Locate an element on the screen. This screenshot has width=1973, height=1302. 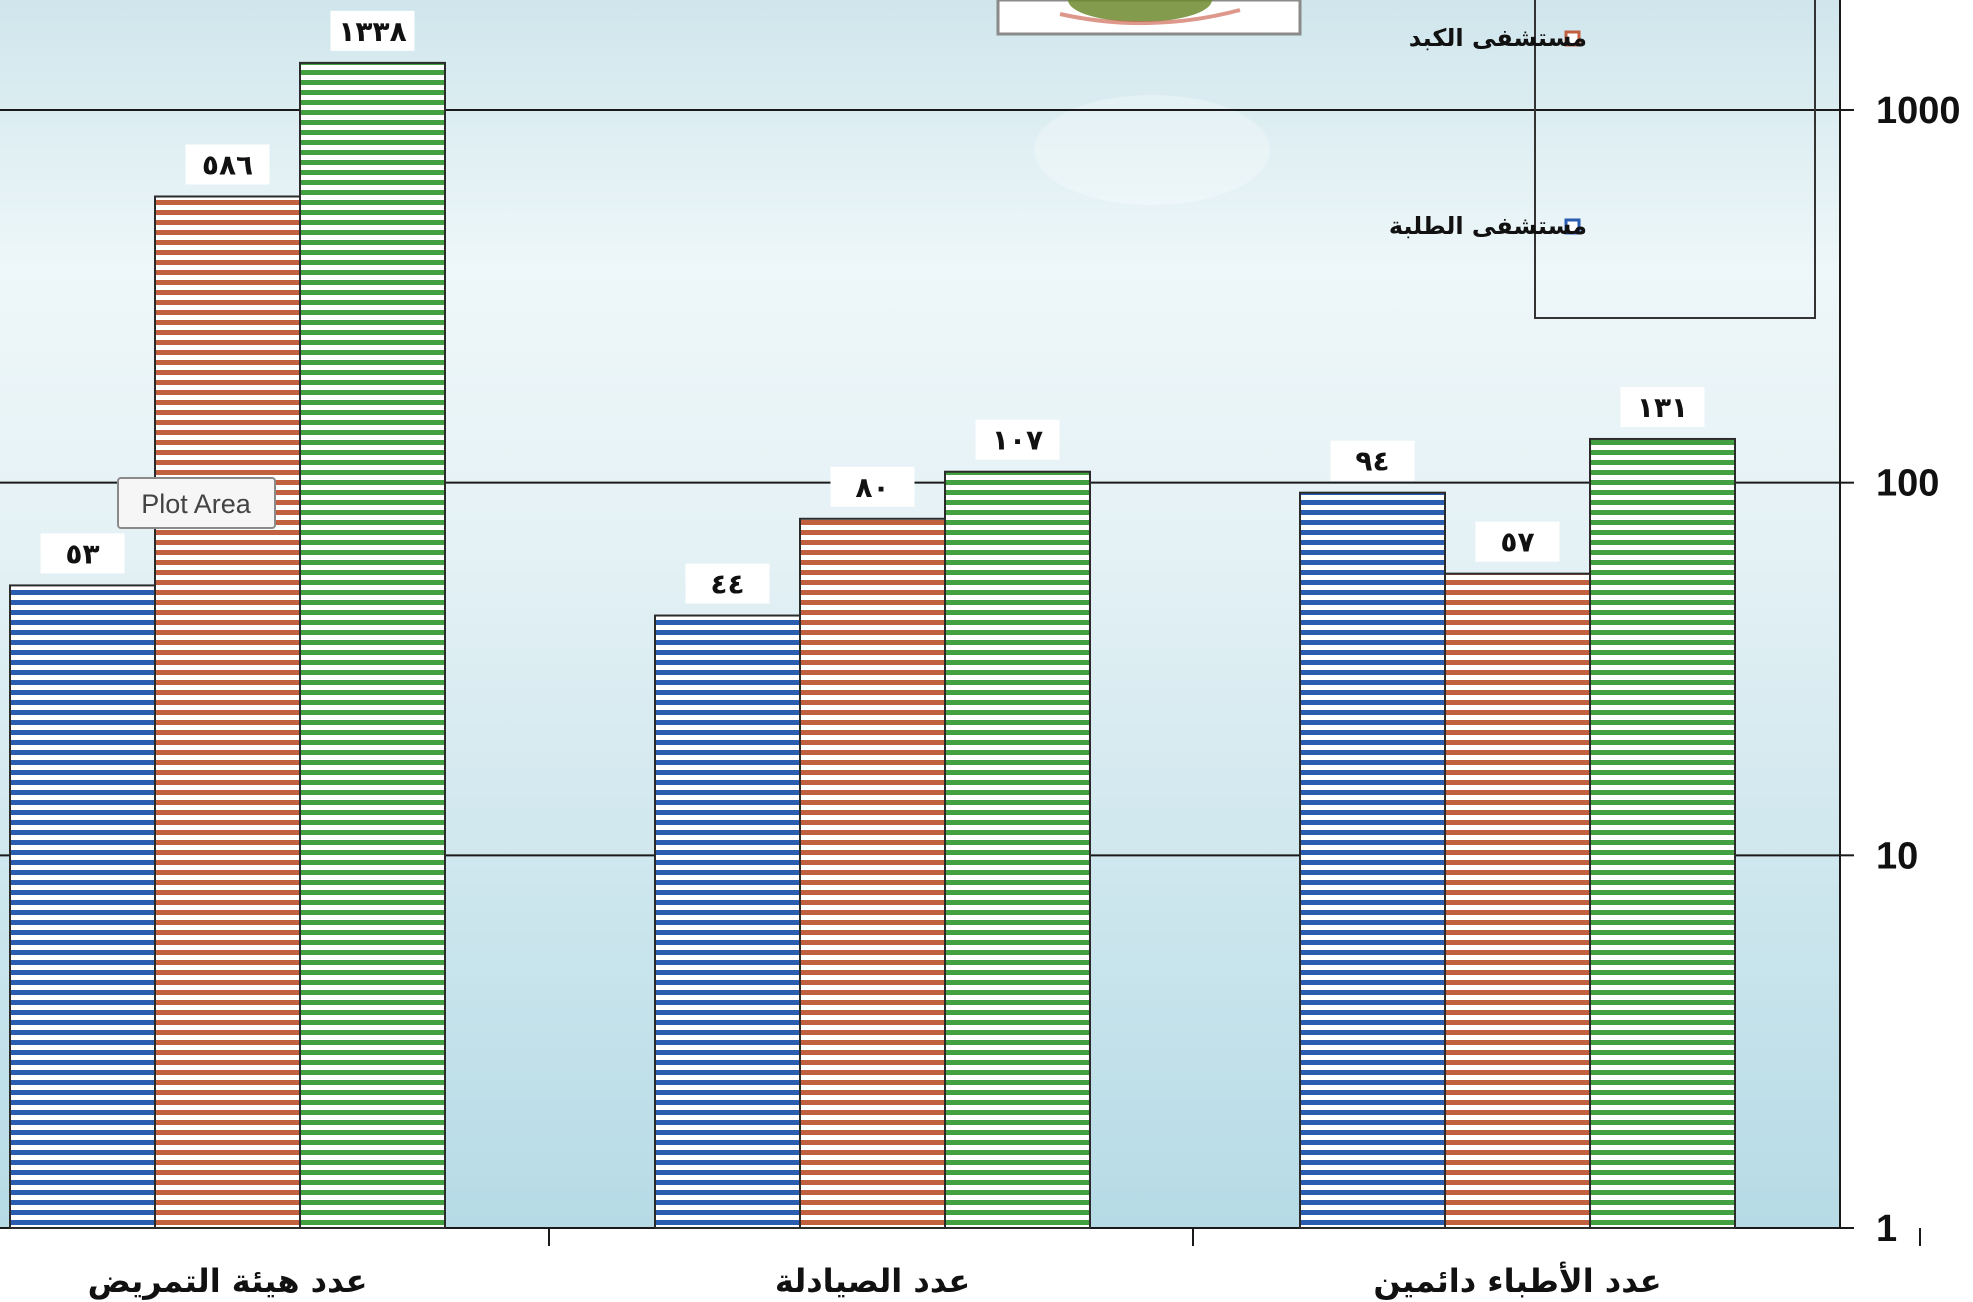
logo-watermark is located at coordinates (1149, 102).